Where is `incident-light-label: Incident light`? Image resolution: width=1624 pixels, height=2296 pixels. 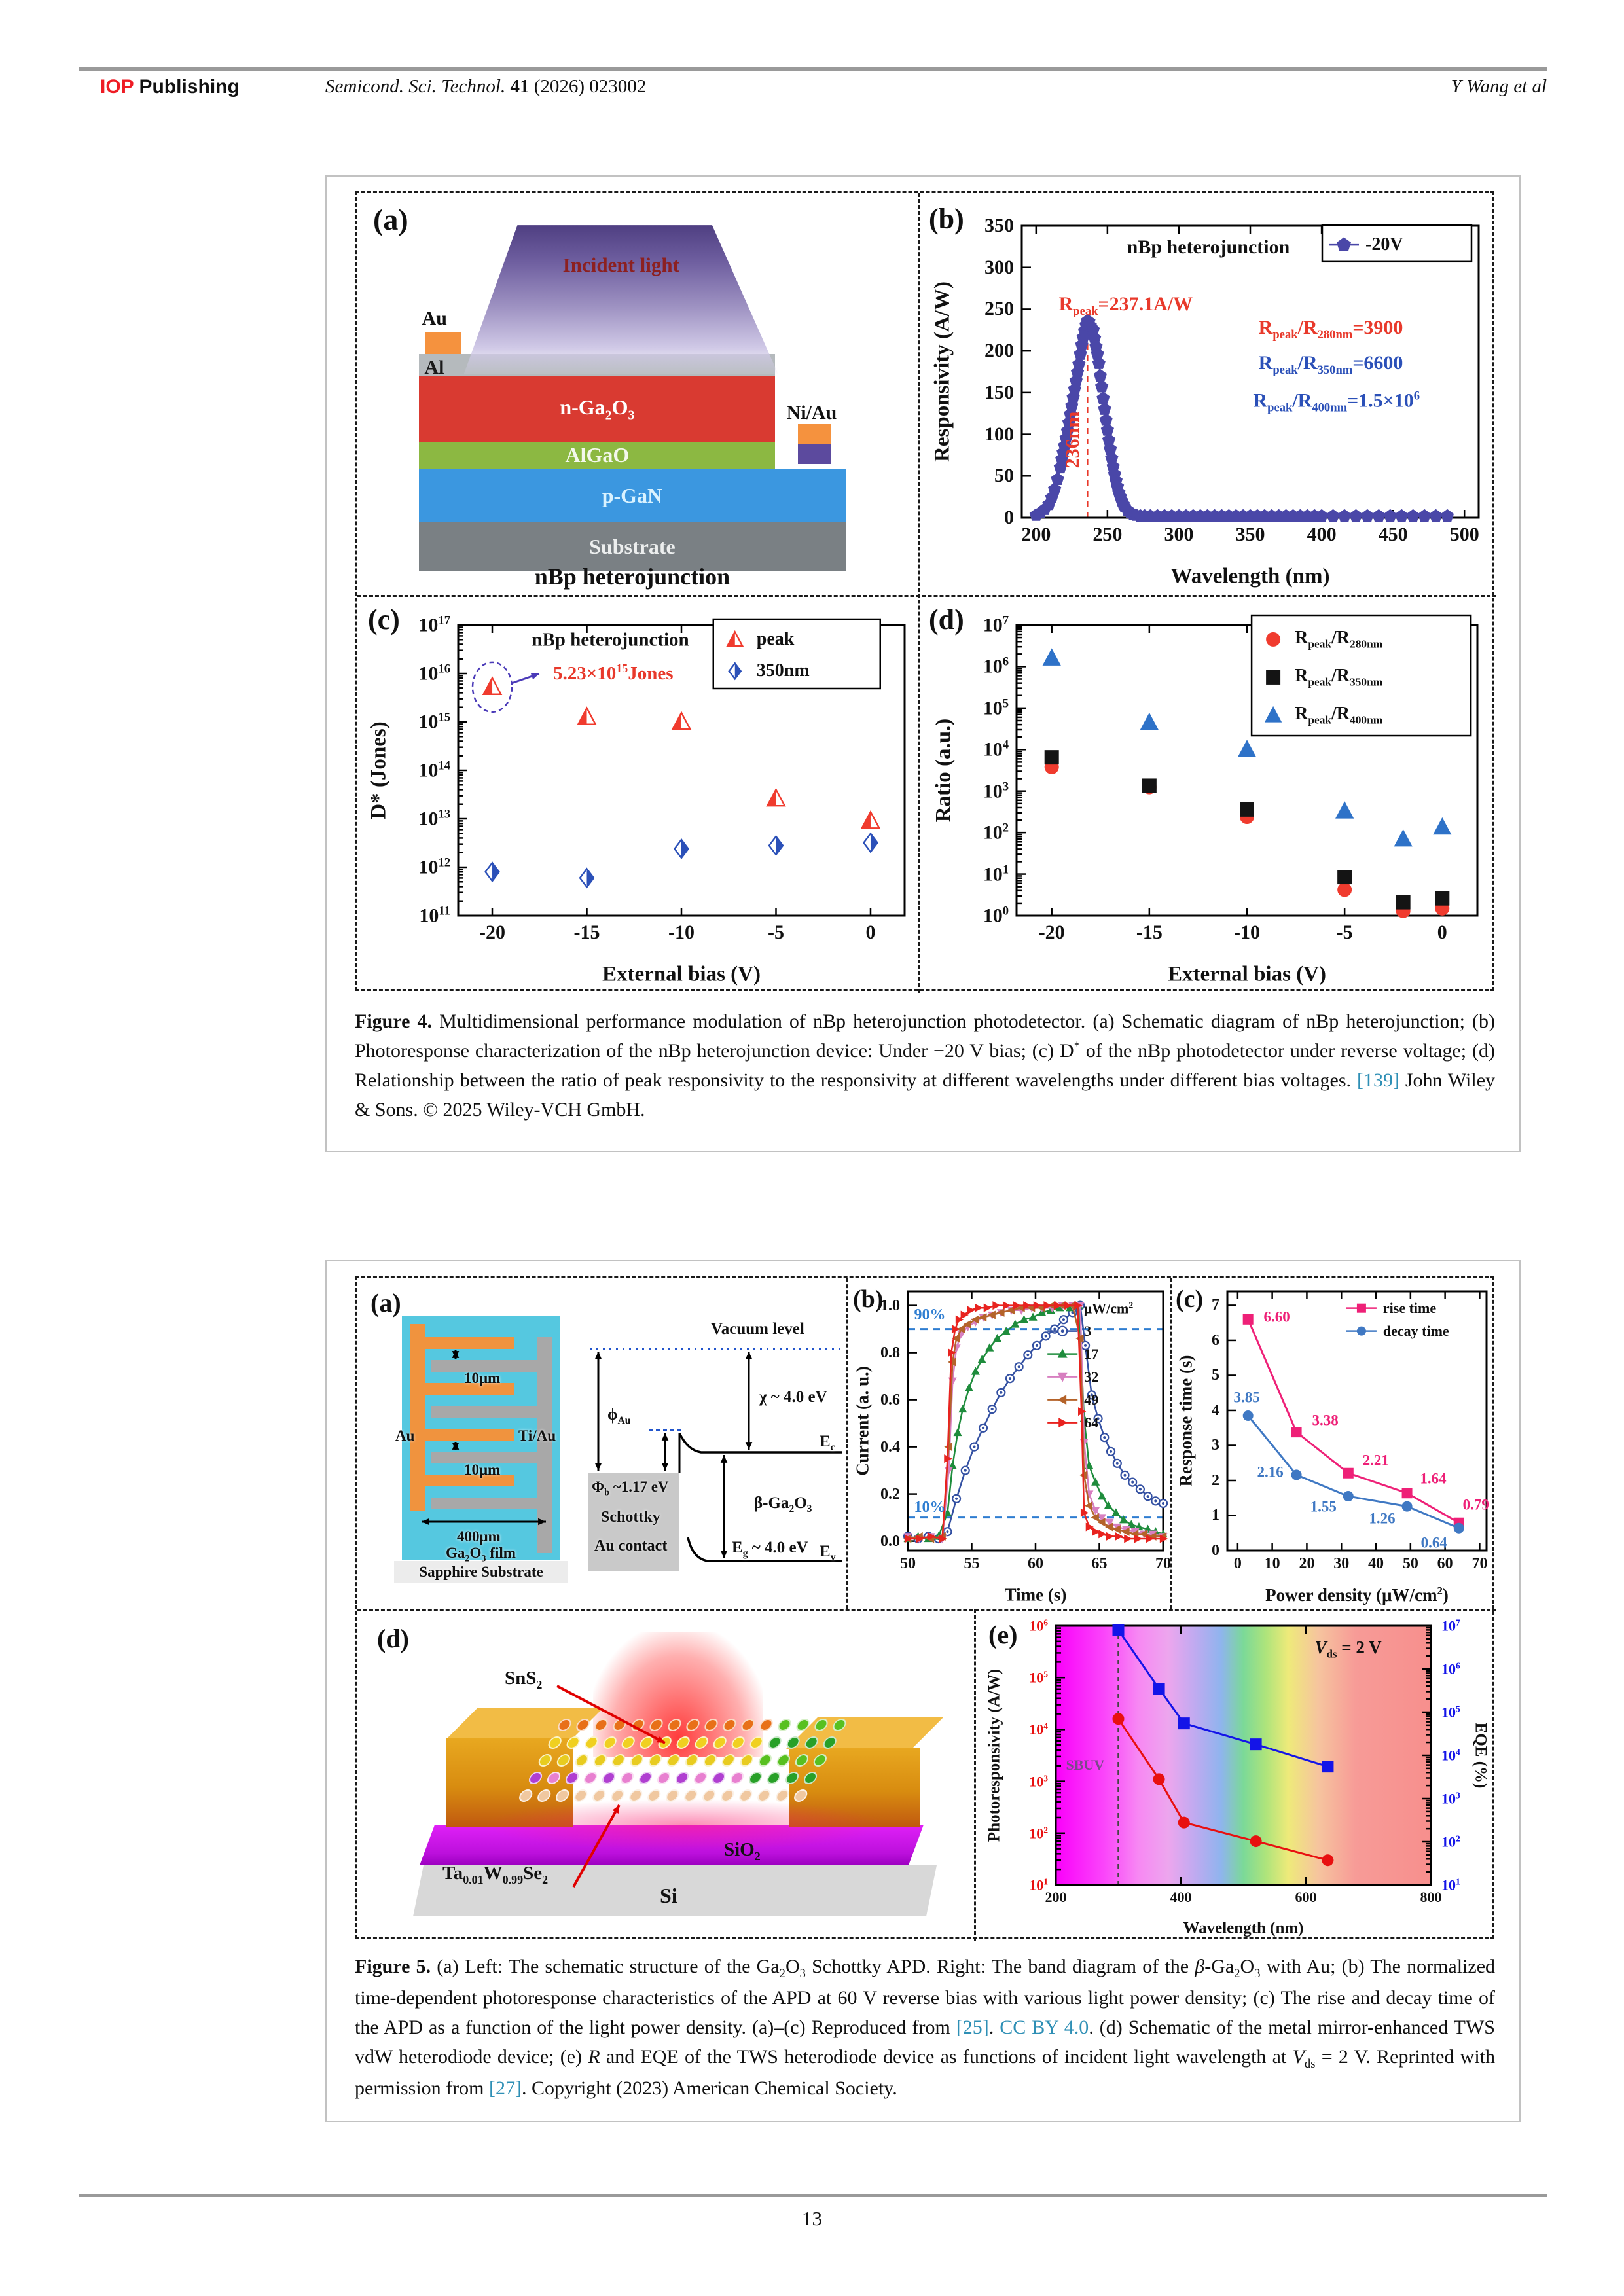
incident-light-label: Incident light is located at coordinates (620, 265).